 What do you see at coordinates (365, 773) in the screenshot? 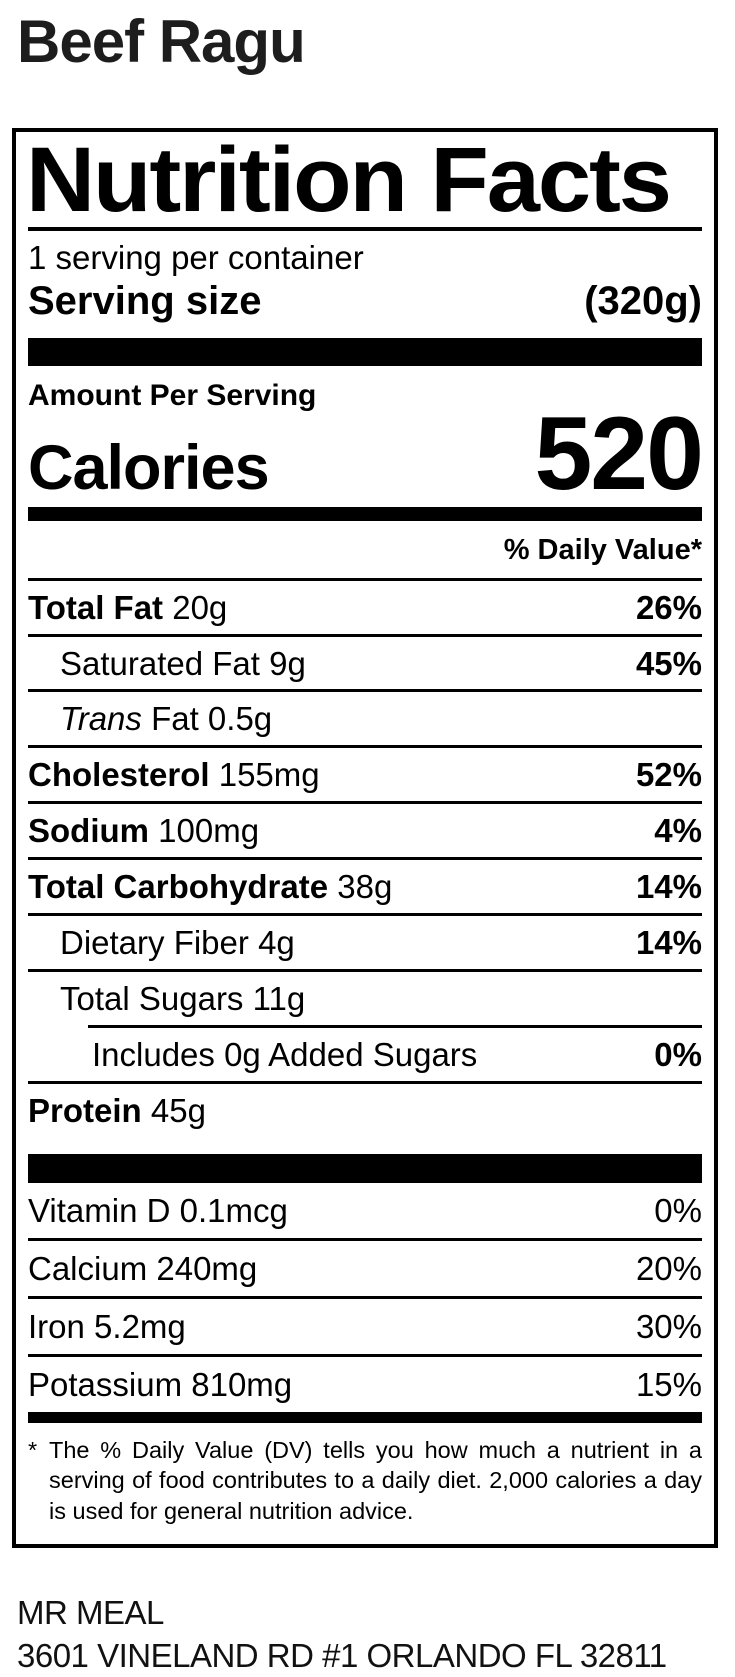
I see `nutrient-row-cholesterol: Cholesterol 155mg 52%` at bounding box center [365, 773].